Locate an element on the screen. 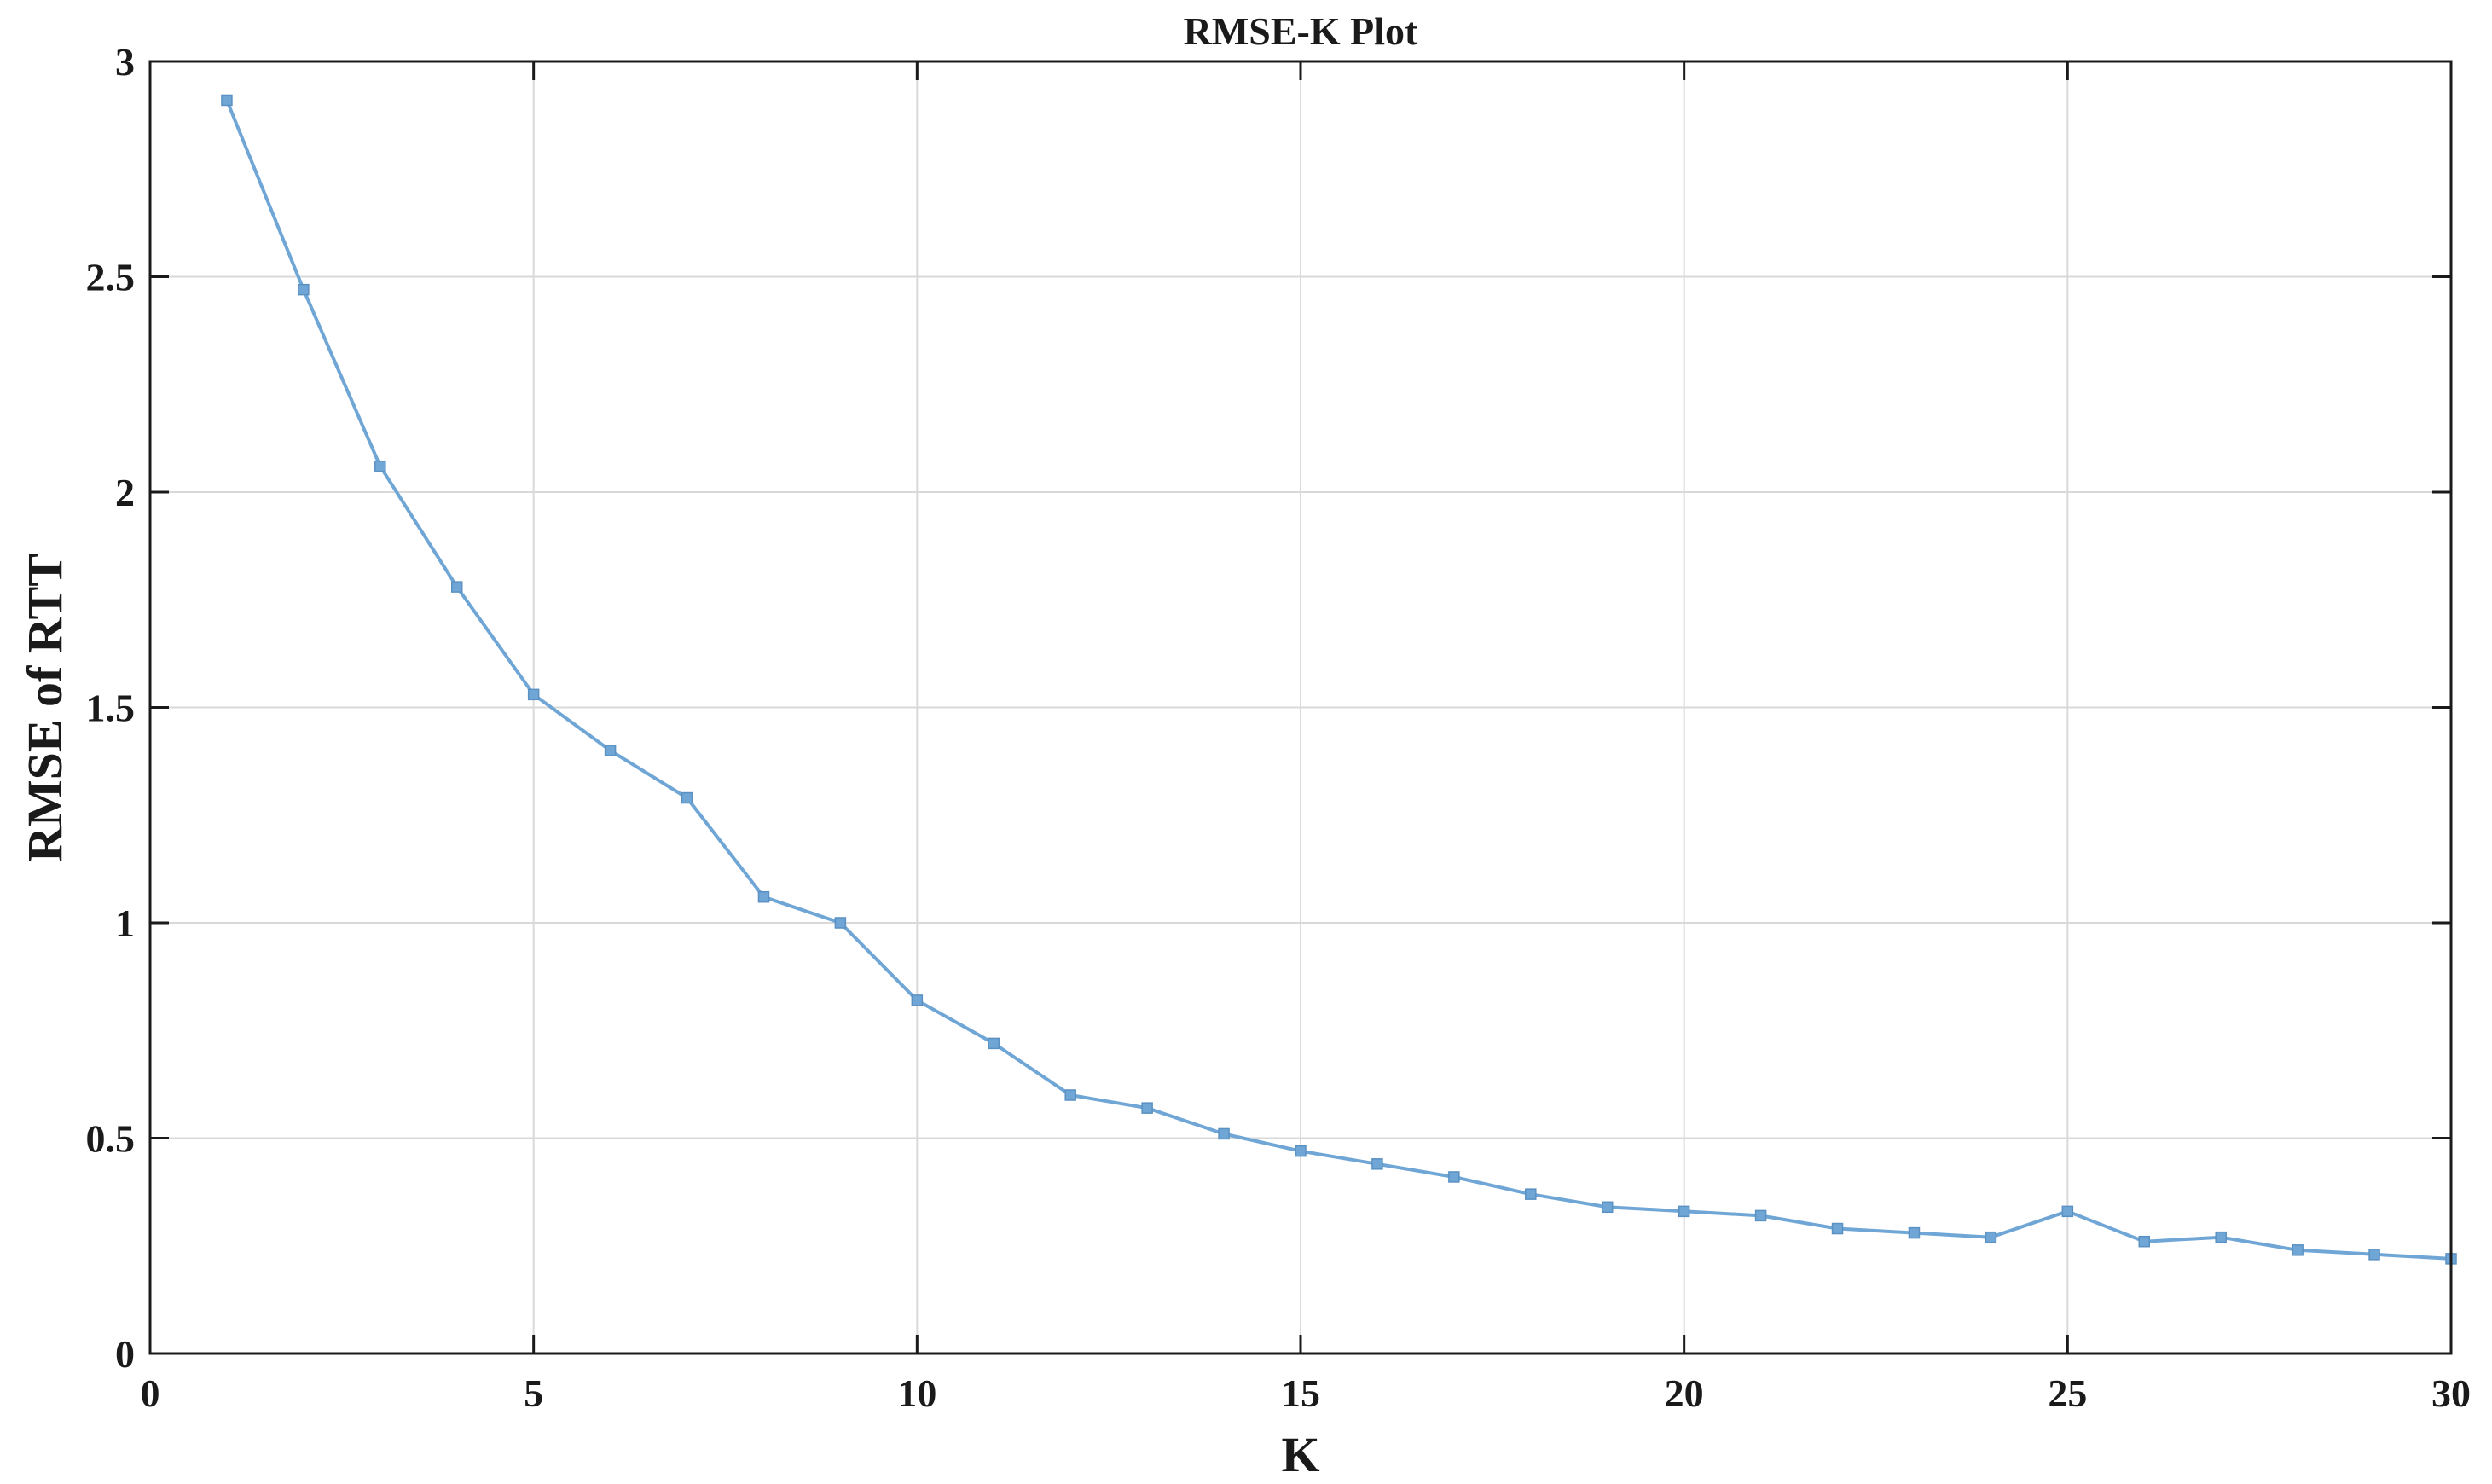  x-axis-label: K is located at coordinates (1300, 1453).